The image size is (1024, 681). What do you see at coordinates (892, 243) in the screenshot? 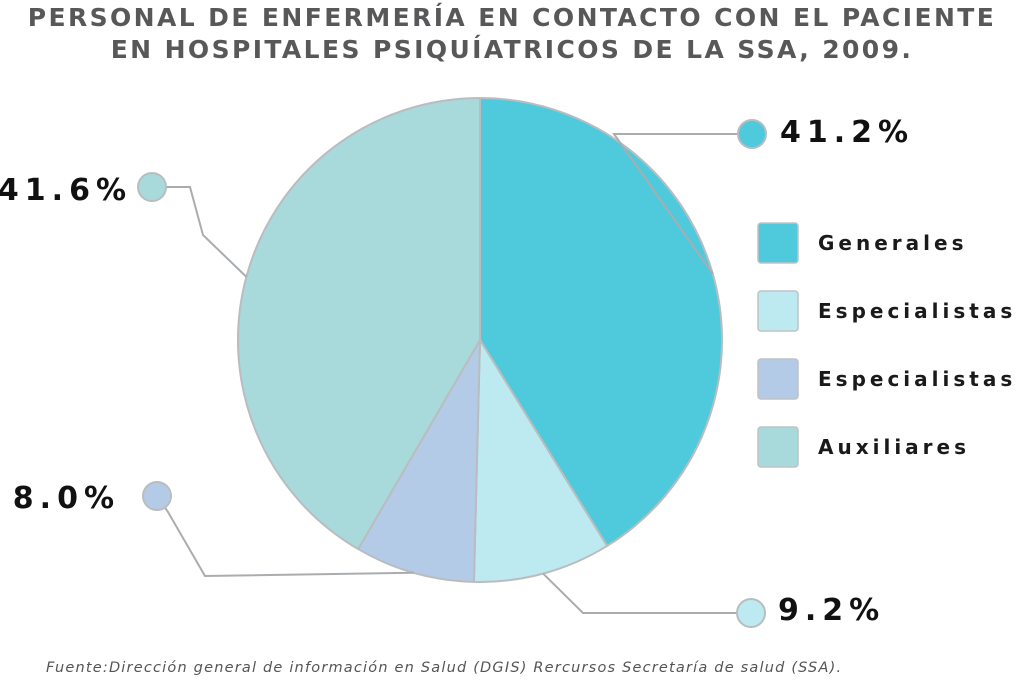
I see `legend-label-1: Generales` at bounding box center [892, 243].